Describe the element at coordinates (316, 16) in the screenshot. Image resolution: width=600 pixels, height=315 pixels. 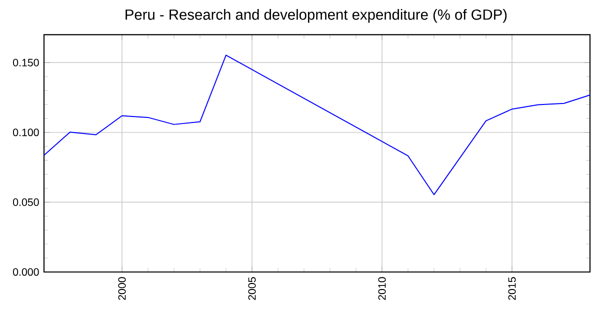
I see `chart-title: Peru - Research and development expenditure (% of GDP)` at that location.